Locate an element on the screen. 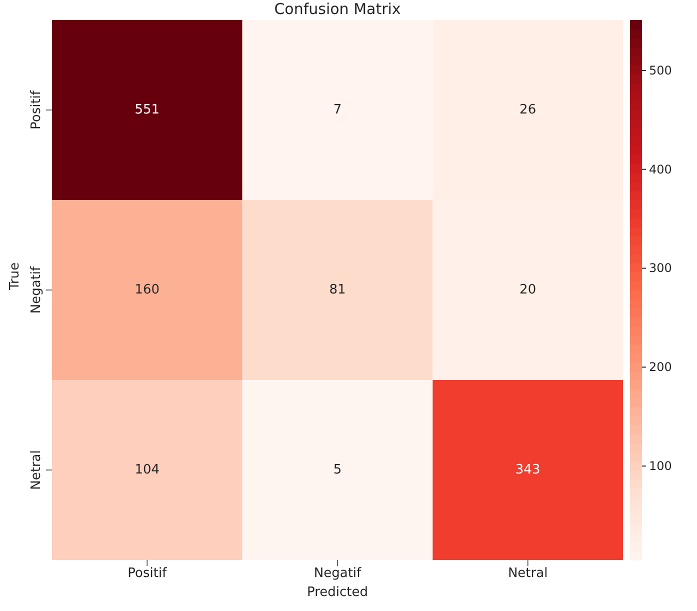  y-tick-label: Positif is located at coordinates (36, 110).